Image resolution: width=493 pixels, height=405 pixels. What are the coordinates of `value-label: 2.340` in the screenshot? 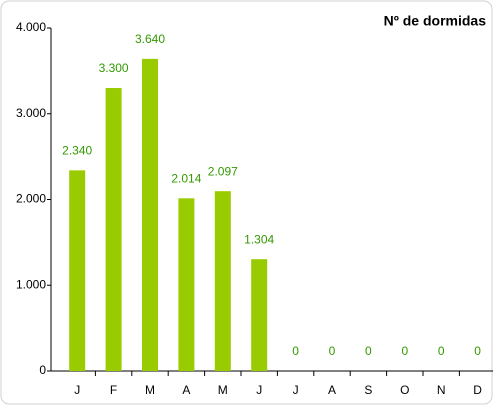 It's located at (77, 151).